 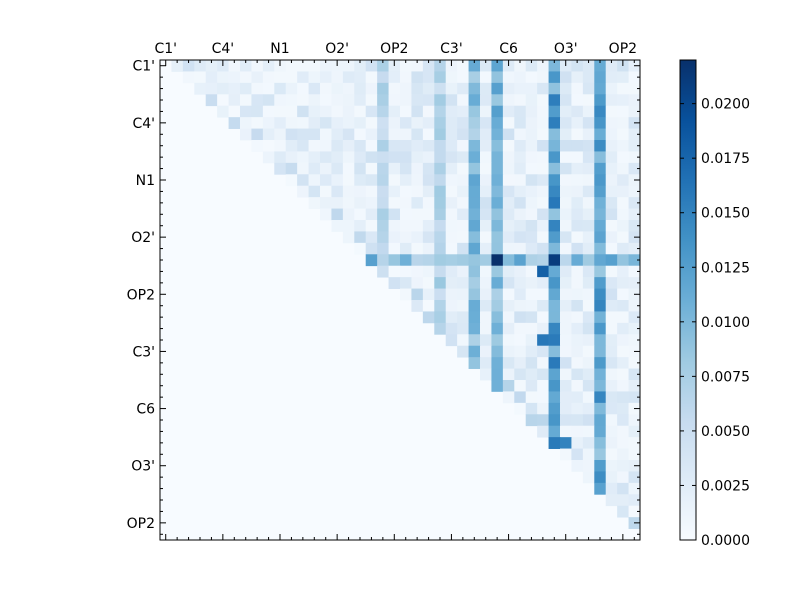 I want to click on x-tick-label: C6, so click(x=508, y=49).